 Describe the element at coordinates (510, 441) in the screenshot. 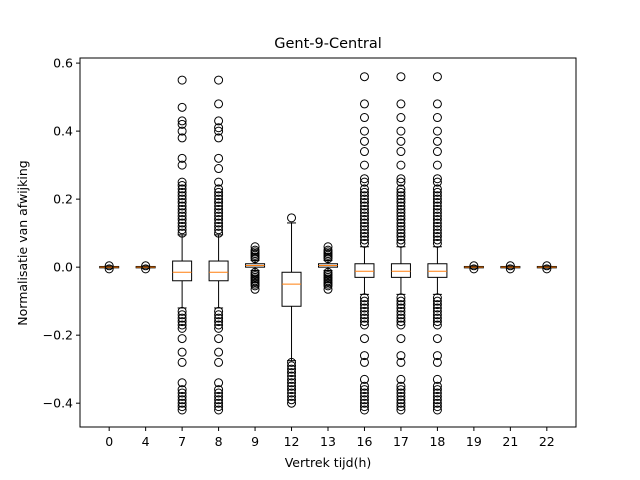

I see `x-tick-label: 21` at that location.